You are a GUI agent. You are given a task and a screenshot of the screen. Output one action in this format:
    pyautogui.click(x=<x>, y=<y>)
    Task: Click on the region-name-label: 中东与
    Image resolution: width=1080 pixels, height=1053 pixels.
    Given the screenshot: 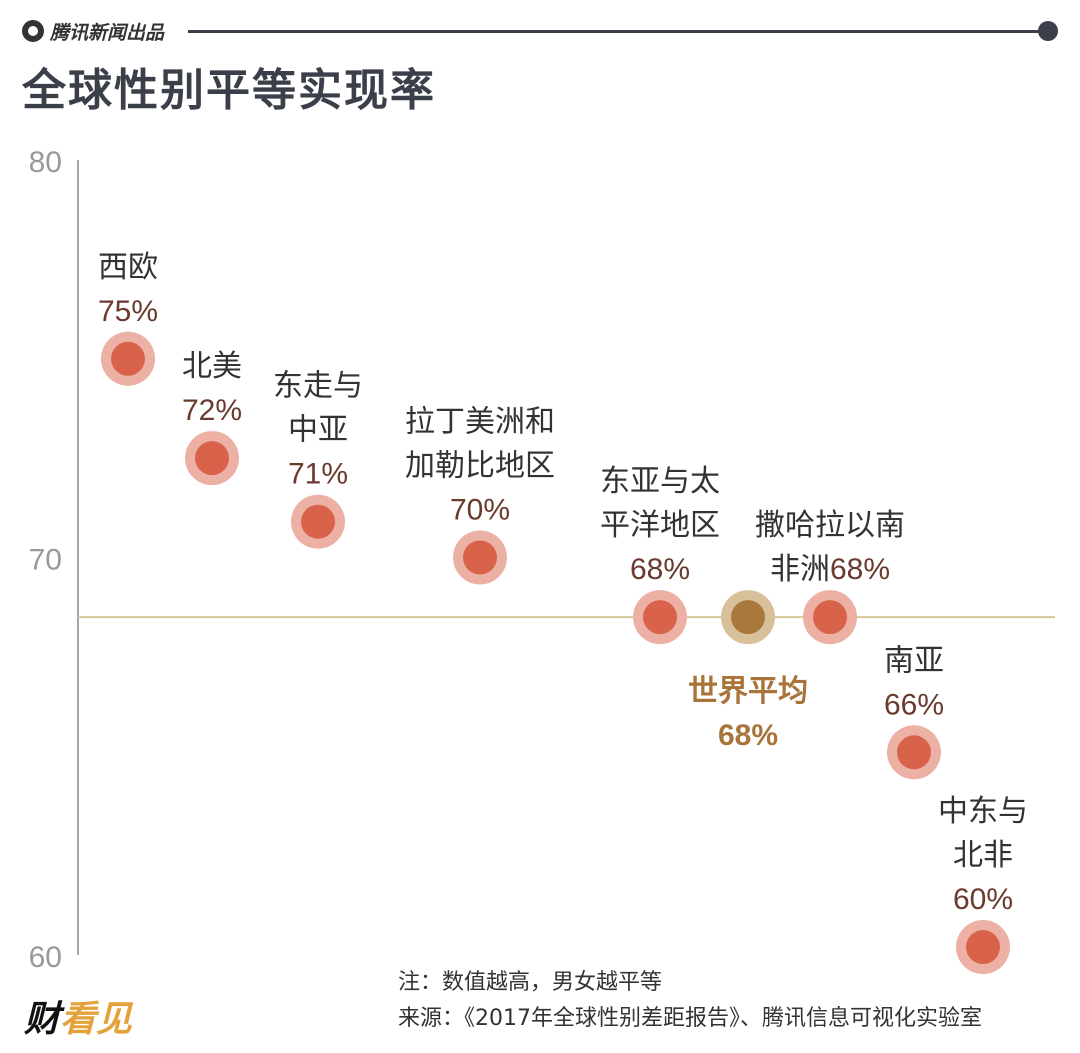 What is the action you would take?
    pyautogui.click(x=983, y=811)
    